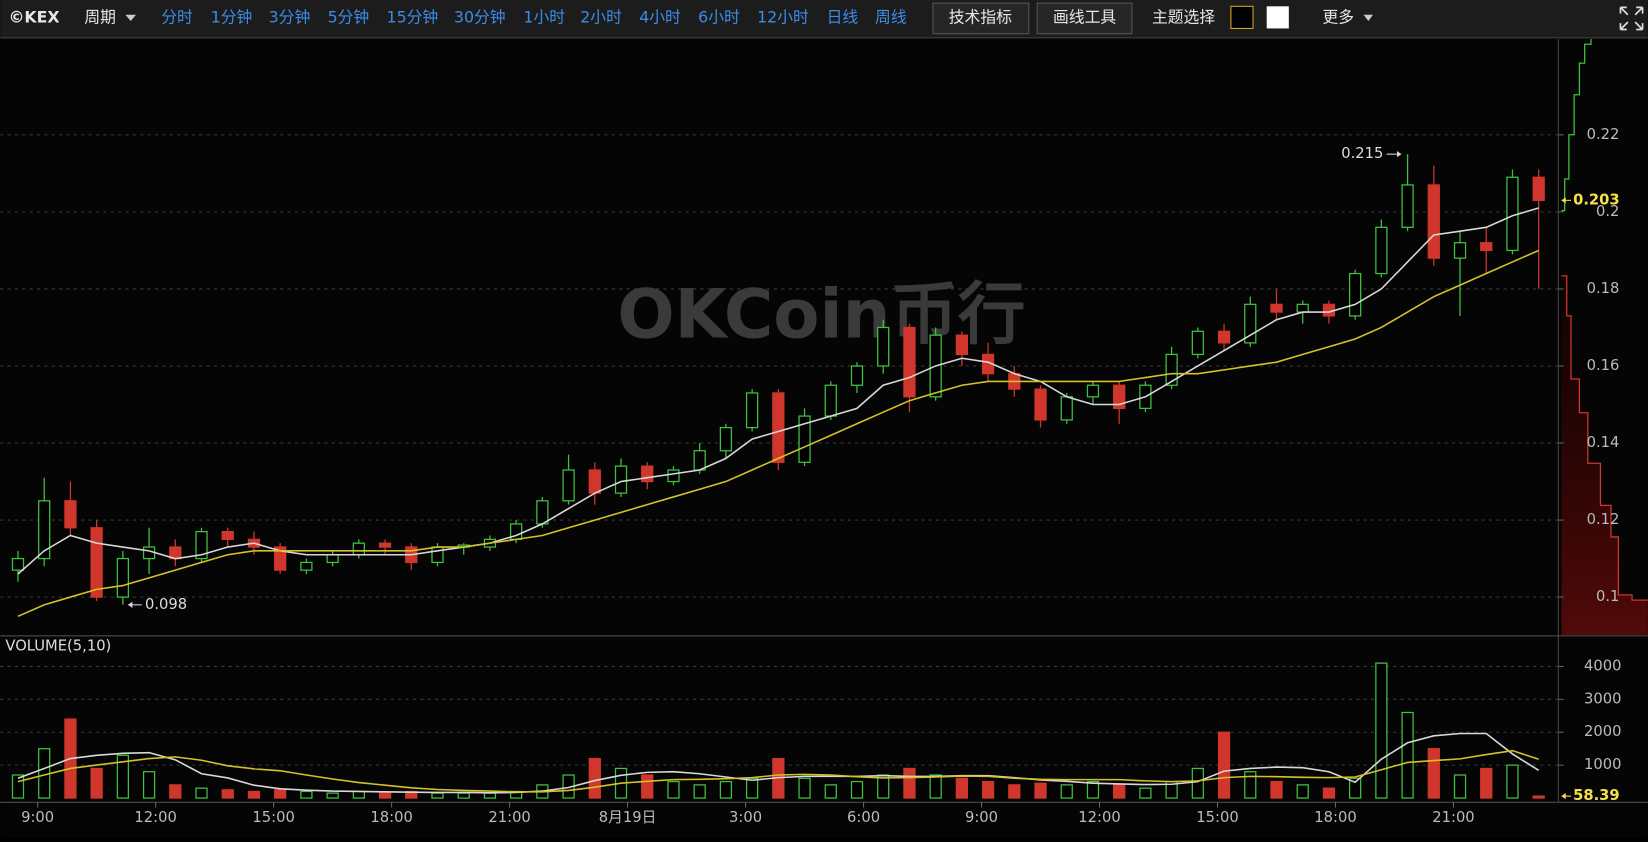  I want to click on y-tick-label: 0.2, so click(1607, 211).